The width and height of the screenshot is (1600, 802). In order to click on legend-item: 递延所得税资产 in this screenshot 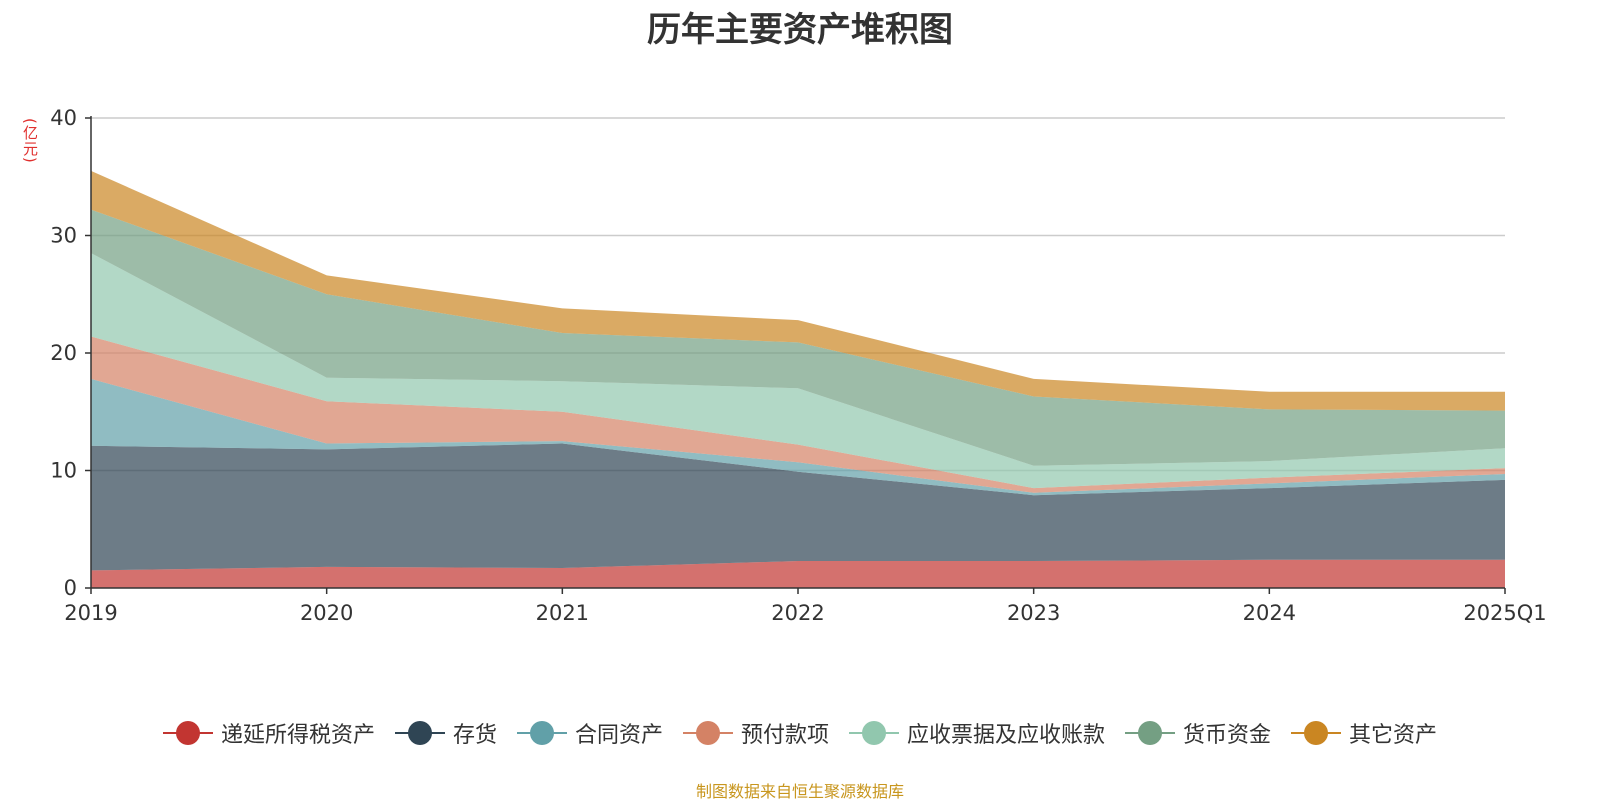, I will do `click(268, 733)`.